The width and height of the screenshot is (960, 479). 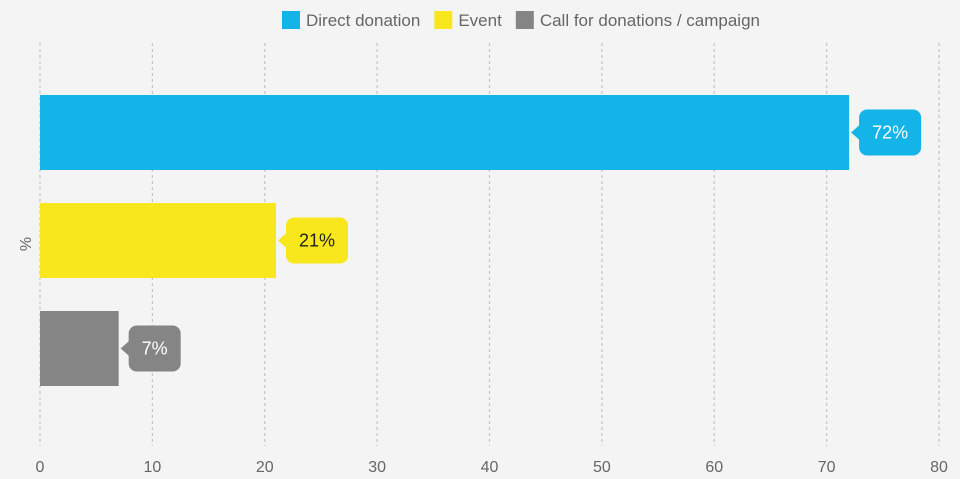 What do you see at coordinates (40, 467) in the screenshot?
I see `x-tick-label: 0` at bounding box center [40, 467].